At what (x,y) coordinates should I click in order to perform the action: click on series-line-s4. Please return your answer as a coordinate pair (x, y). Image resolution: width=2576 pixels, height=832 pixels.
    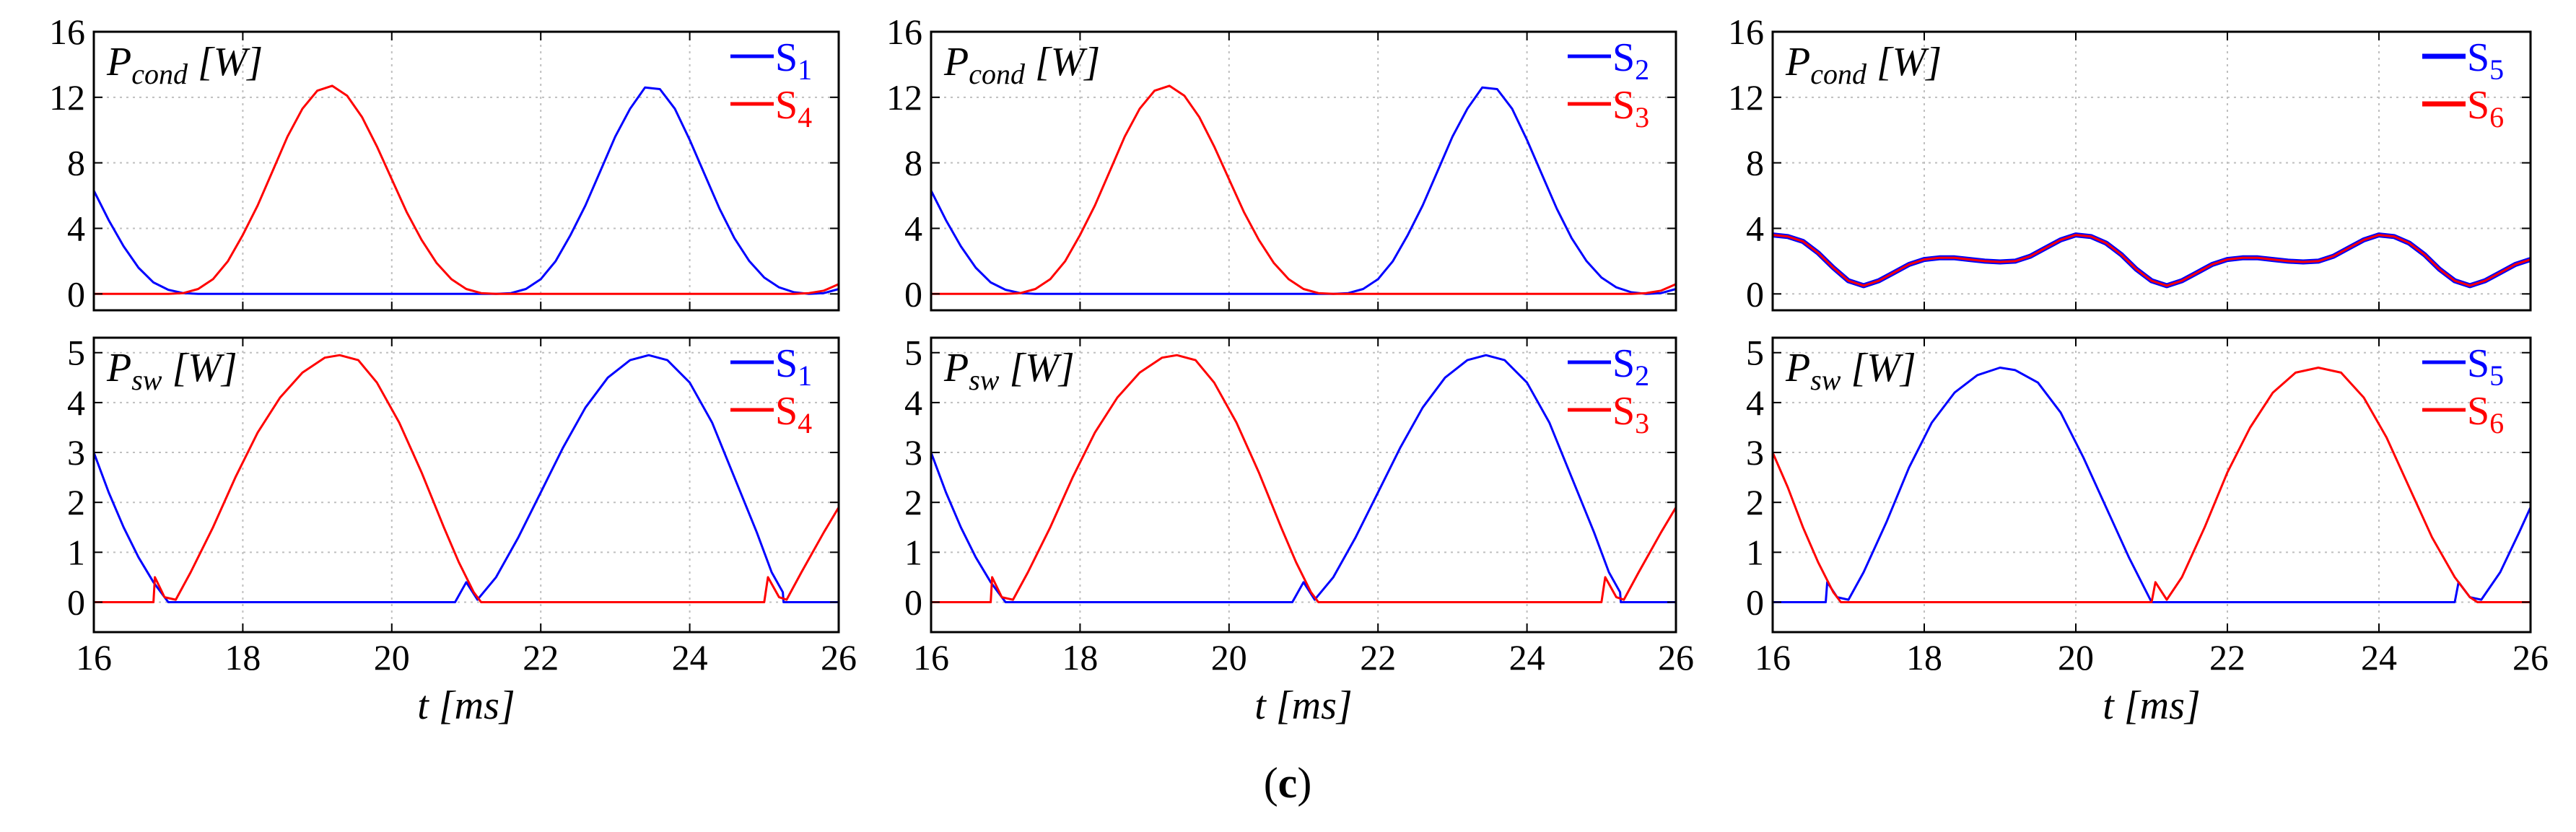
    Looking at the image, I should click on (466, 189).